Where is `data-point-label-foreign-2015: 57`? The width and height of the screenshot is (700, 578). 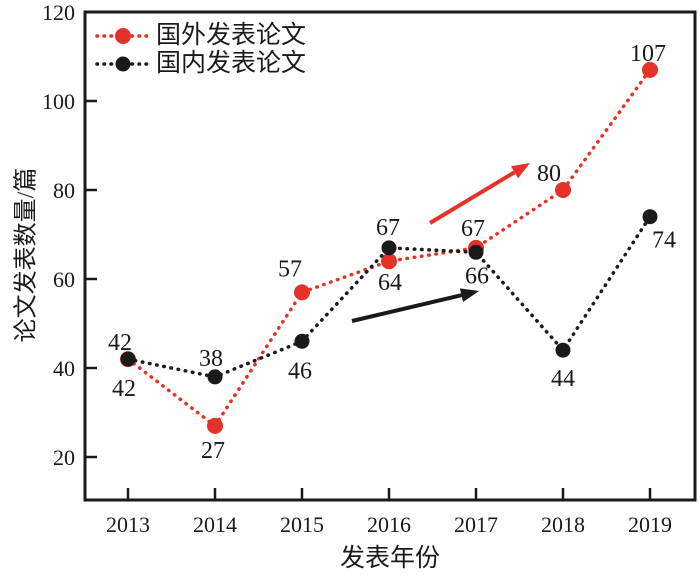
data-point-label-foreign-2015: 57 is located at coordinates (290, 269).